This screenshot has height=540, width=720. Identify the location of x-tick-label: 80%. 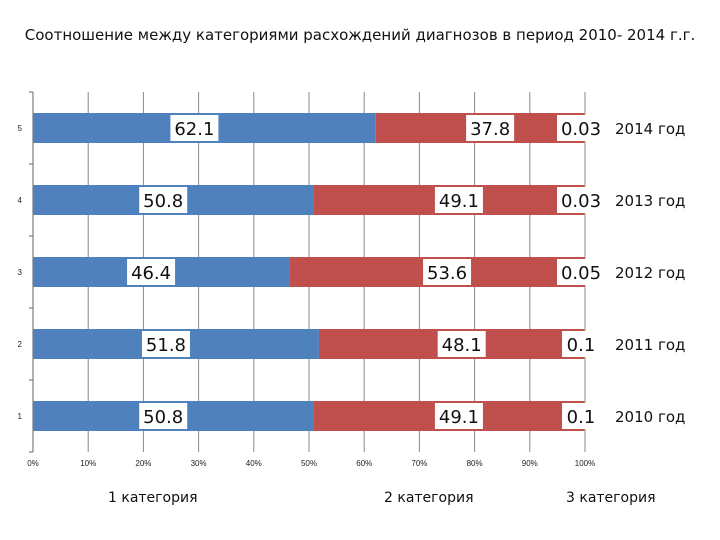
(475, 463).